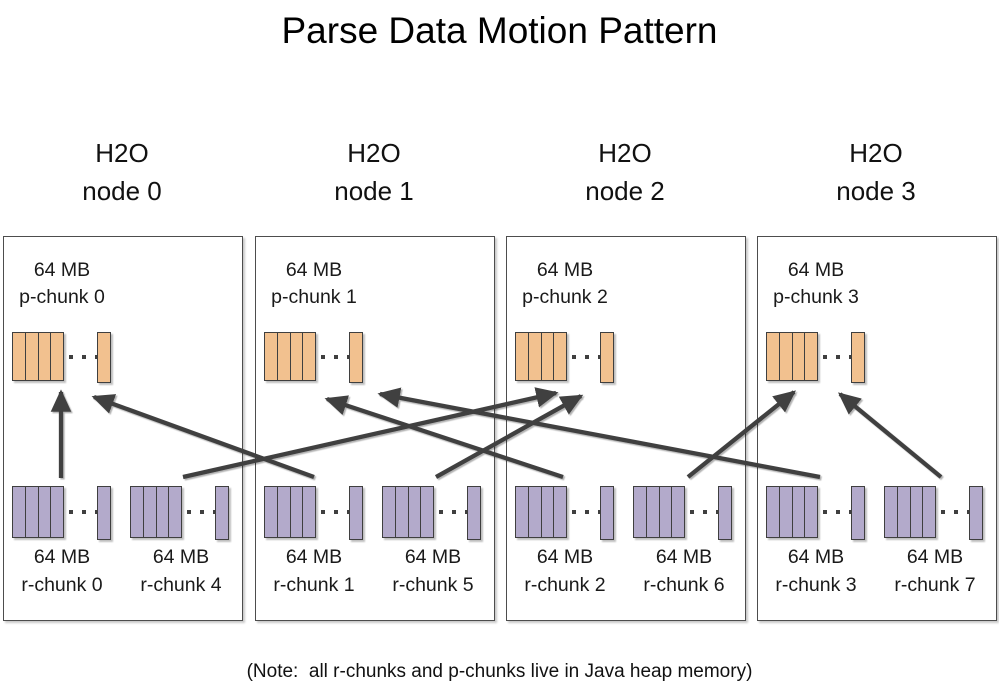 The height and width of the screenshot is (695, 999). Describe the element at coordinates (123, 513) in the screenshot. I see `r-chunk-bars` at that location.